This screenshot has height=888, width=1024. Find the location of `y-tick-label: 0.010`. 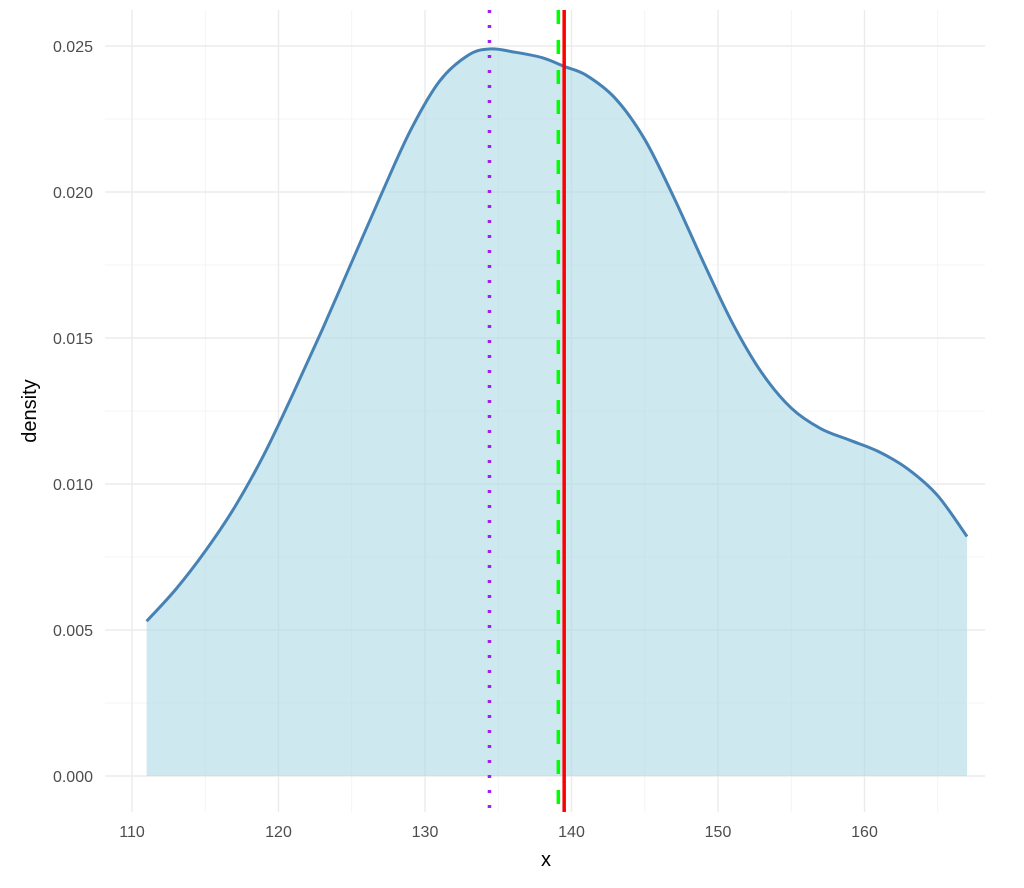

y-tick-label: 0.010 is located at coordinates (73, 485).